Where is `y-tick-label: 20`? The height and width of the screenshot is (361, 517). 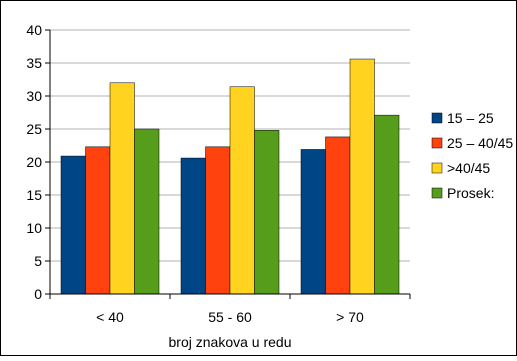
y-tick-label: 20 is located at coordinates (34, 162).